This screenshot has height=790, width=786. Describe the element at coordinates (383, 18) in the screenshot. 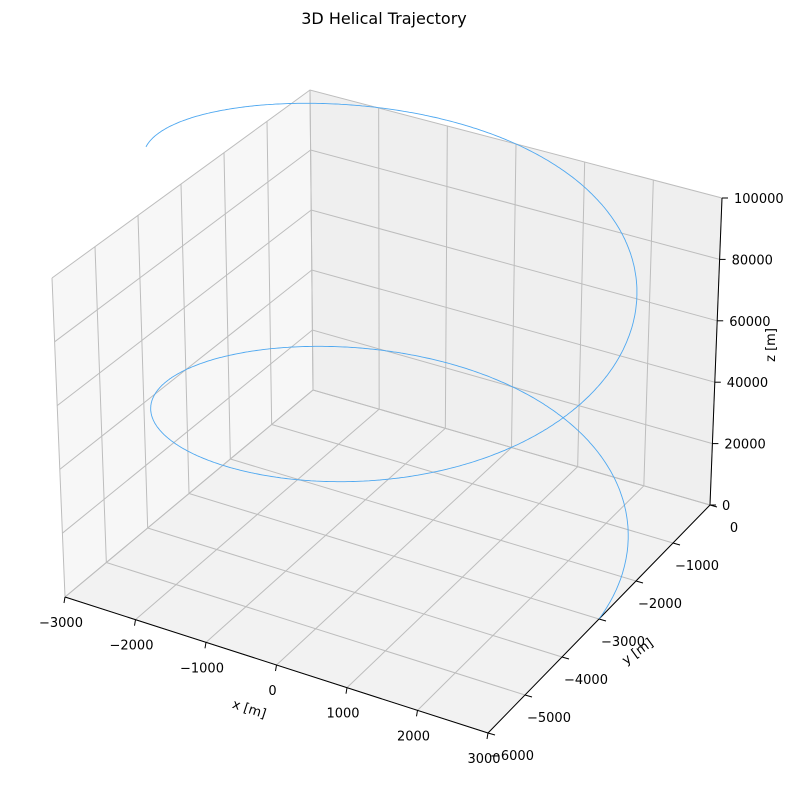

I see `chart-title: 3D Helical Trajectory` at that location.